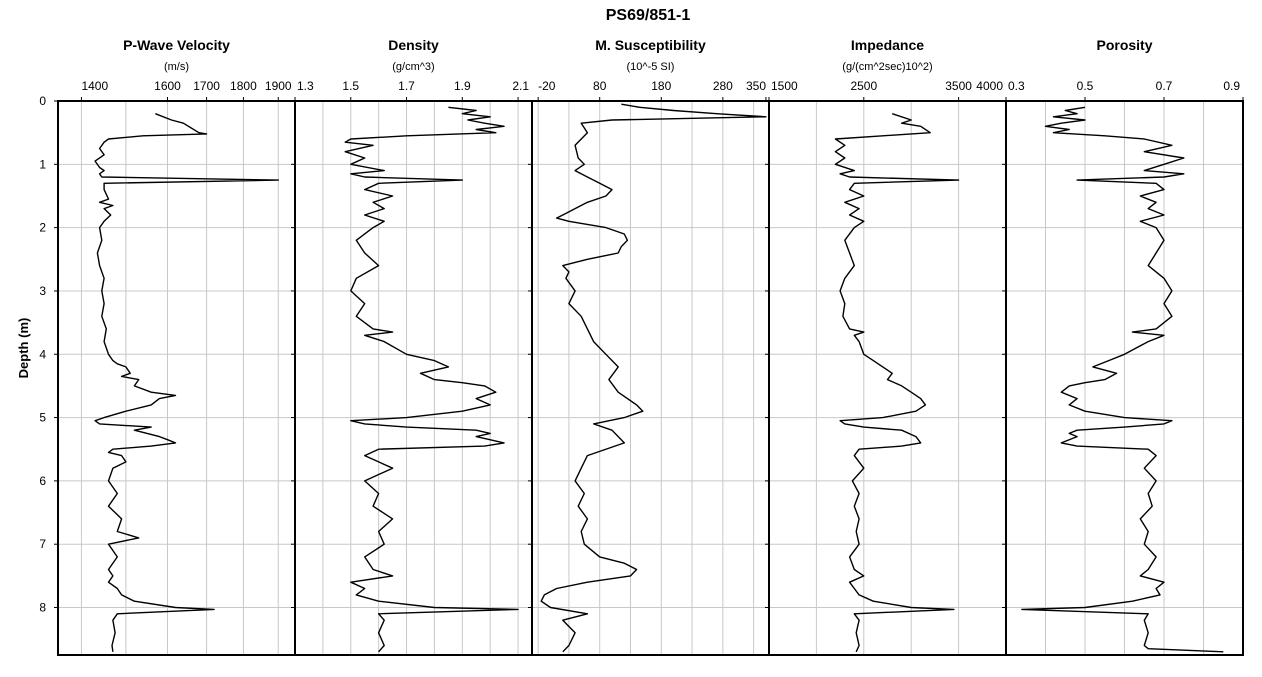 The width and height of the screenshot is (1262, 677). I want to click on y-tick-label: 4, so click(42, 354).